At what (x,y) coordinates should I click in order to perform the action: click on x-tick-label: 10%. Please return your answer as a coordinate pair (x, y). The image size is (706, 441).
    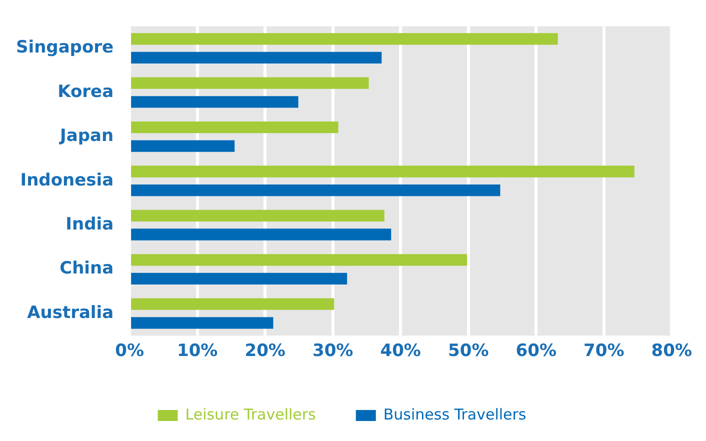
    Looking at the image, I should click on (197, 351).